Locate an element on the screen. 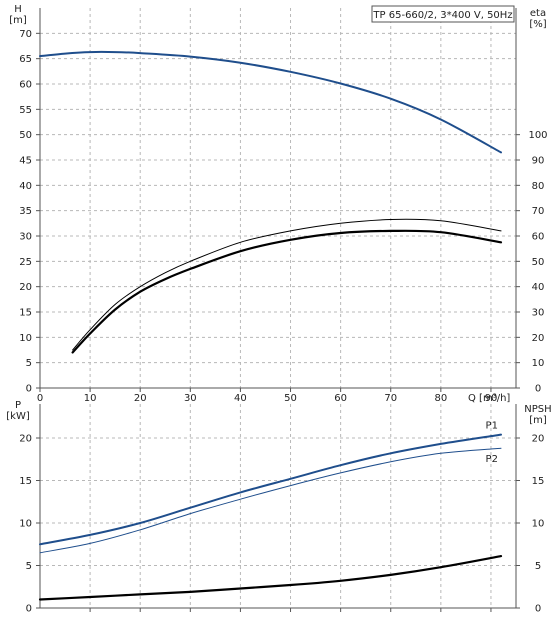  panel-top-y-tick-label-left: 20 is located at coordinates (25, 287).